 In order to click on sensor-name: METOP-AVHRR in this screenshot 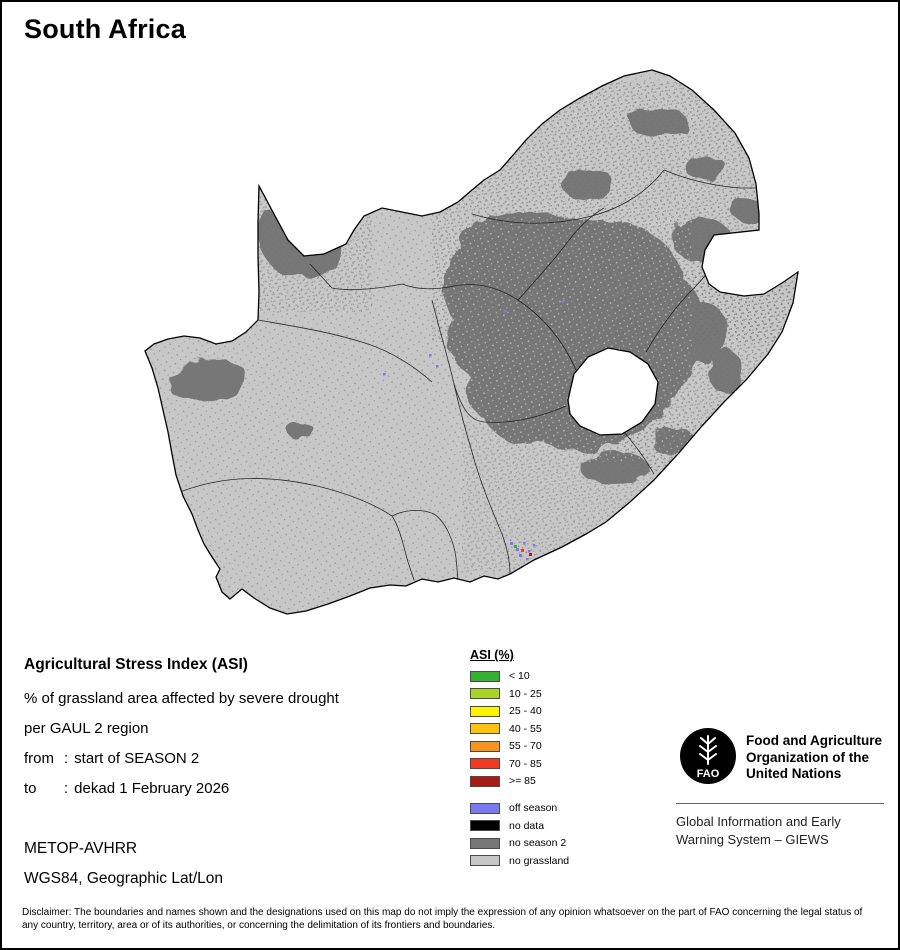, I will do `click(81, 848)`.